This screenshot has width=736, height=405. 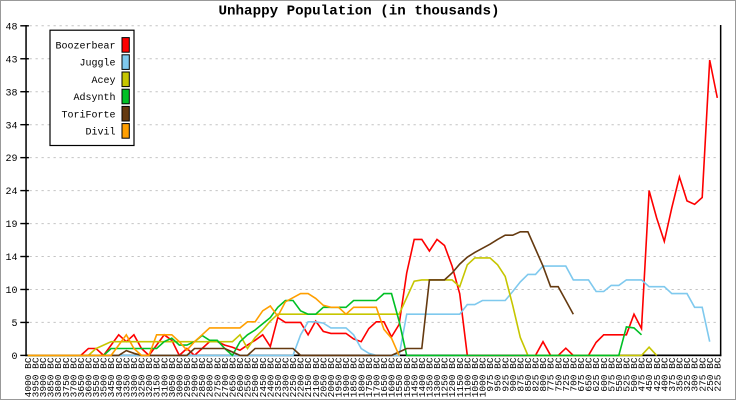 I want to click on svg-text: 675 BC, so click(x=581, y=374).